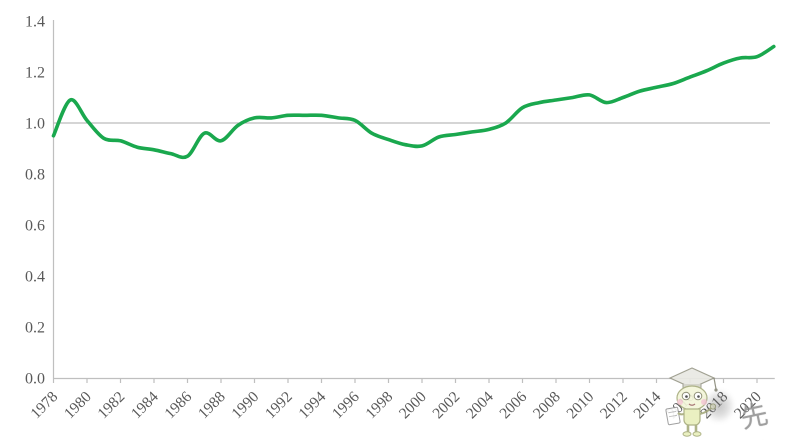 This screenshot has width=800, height=440. I want to click on y-tick-label: 1.4, so click(35, 22).